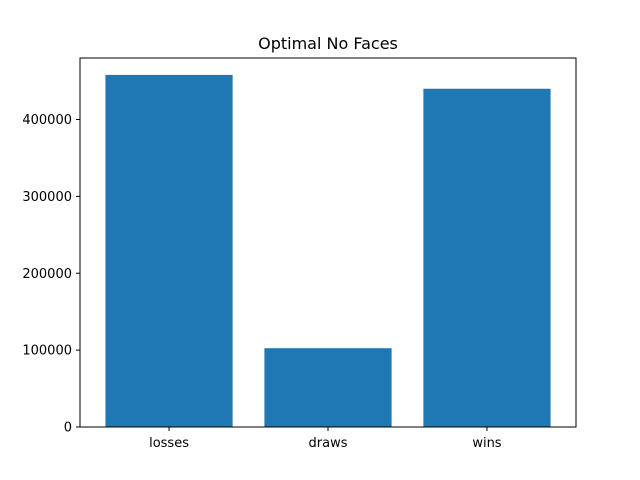 Image resolution: width=640 pixels, height=480 pixels. What do you see at coordinates (169, 250) in the screenshot?
I see `bar-losses` at bounding box center [169, 250].